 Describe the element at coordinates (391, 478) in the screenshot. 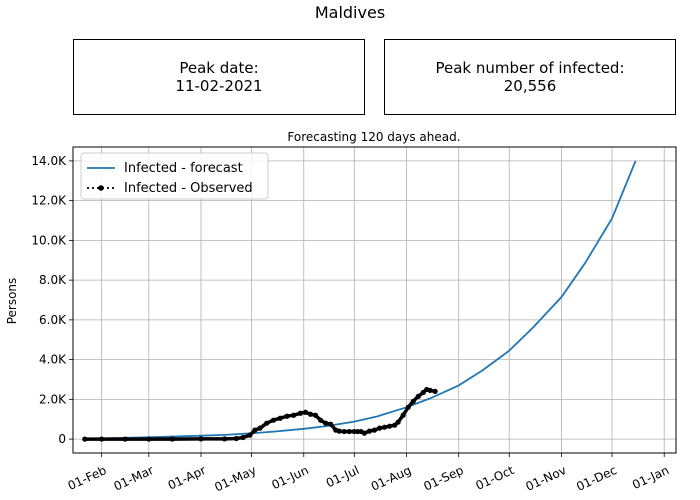

I see `x-tick-label: 01-Aug` at that location.